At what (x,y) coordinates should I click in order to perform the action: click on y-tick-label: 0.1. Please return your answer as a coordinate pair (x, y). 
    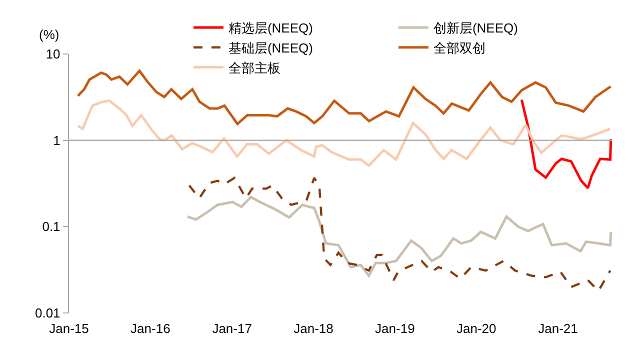
    Looking at the image, I should click on (51, 226).